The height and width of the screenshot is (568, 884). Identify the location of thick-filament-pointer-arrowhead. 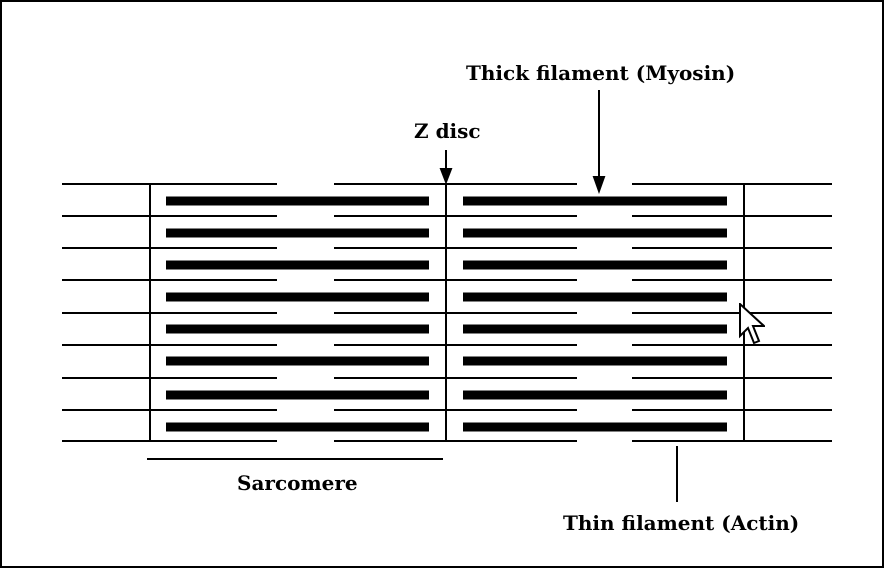
(599, 185).